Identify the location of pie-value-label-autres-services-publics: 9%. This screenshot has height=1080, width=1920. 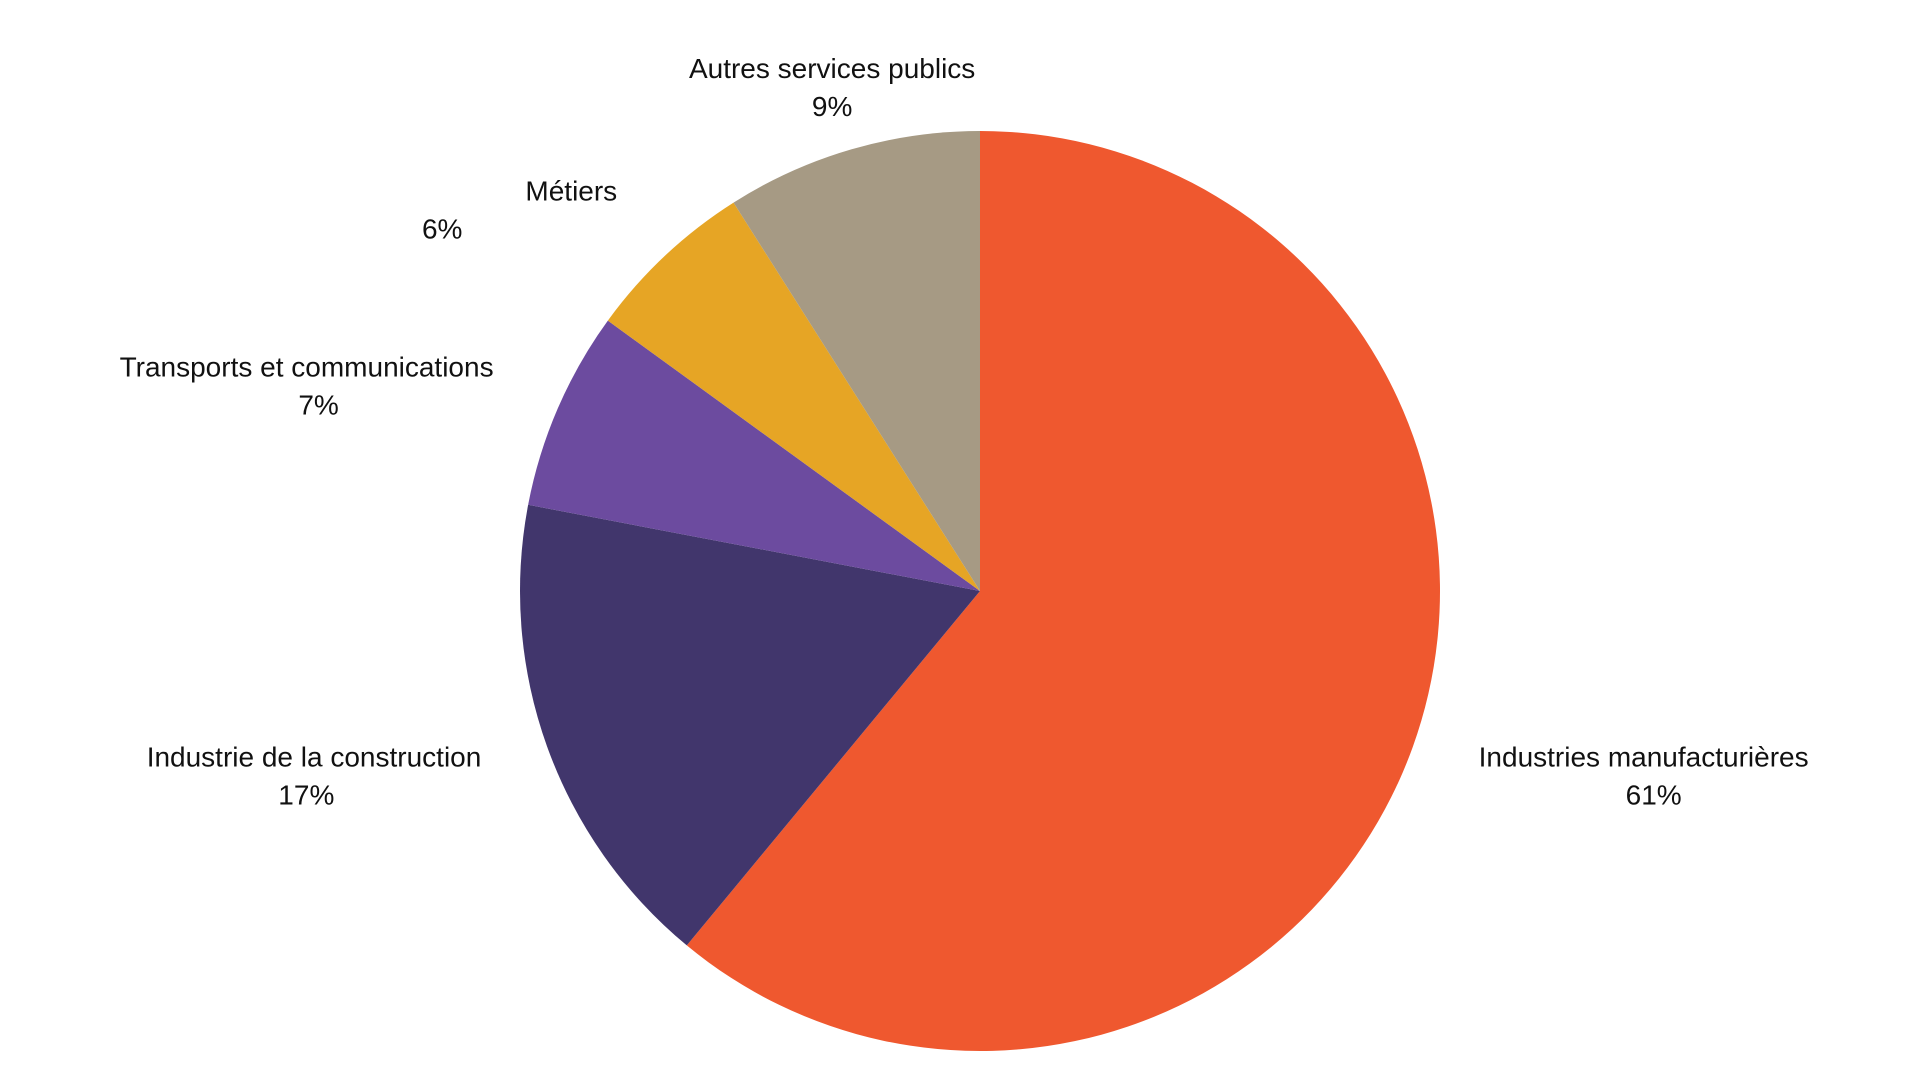
(832, 106).